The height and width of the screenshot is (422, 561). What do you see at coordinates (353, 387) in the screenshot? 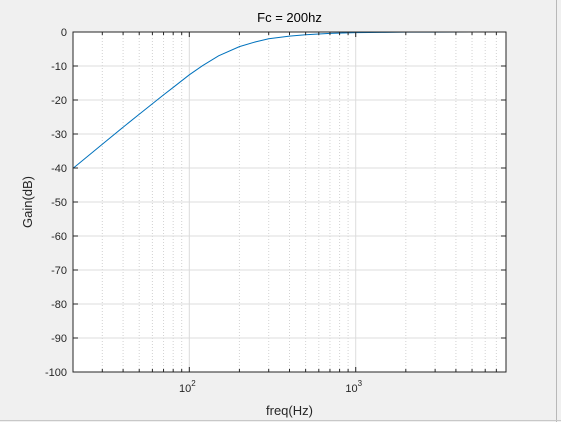
I see `x-tick-label: 10³` at bounding box center [353, 387].